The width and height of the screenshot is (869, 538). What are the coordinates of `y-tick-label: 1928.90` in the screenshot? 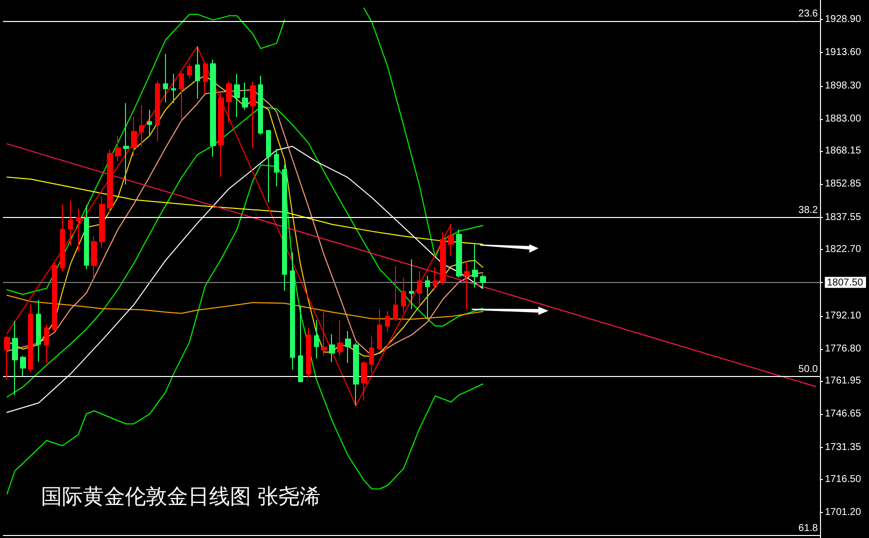 It's located at (843, 19).